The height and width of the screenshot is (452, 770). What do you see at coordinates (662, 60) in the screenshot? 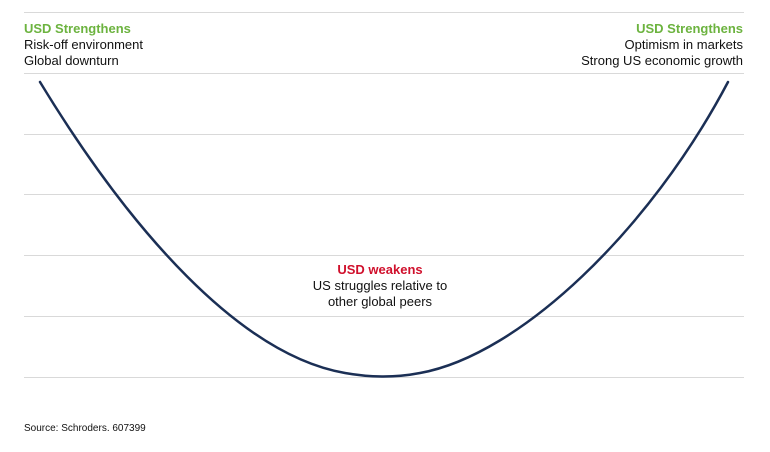
I see `right-line-2: Strong US economic growth` at bounding box center [662, 60].